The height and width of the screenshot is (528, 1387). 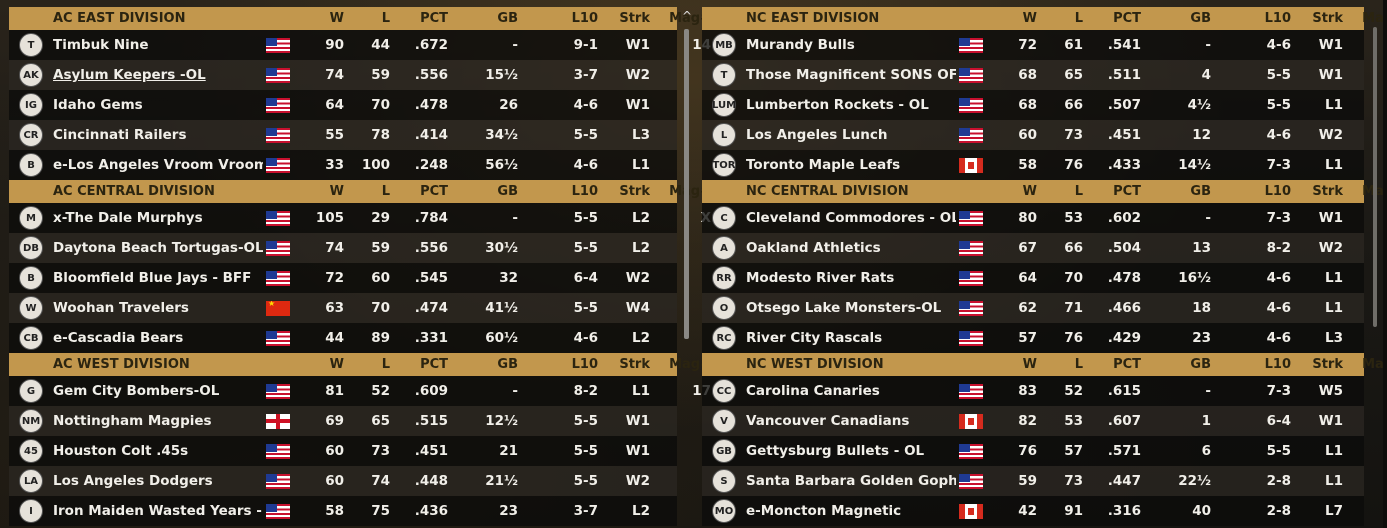 I want to click on team-name-link: Los Angeles Dodgers, so click(x=133, y=481).